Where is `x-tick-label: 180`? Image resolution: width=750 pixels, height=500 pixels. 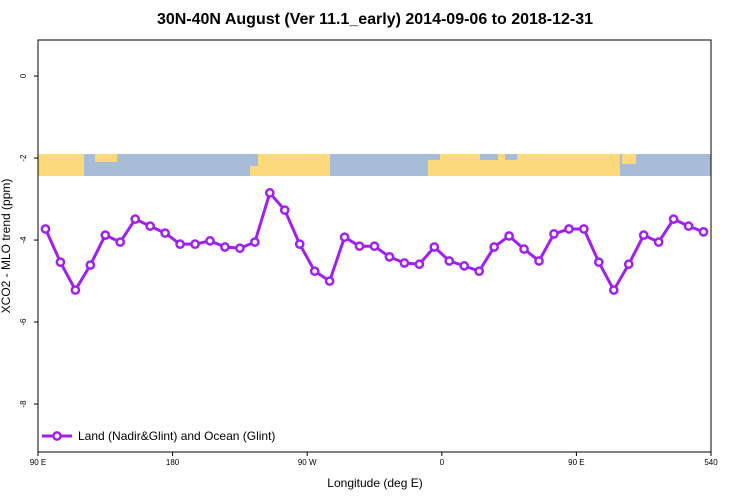
x-tick-label: 180 is located at coordinates (173, 462).